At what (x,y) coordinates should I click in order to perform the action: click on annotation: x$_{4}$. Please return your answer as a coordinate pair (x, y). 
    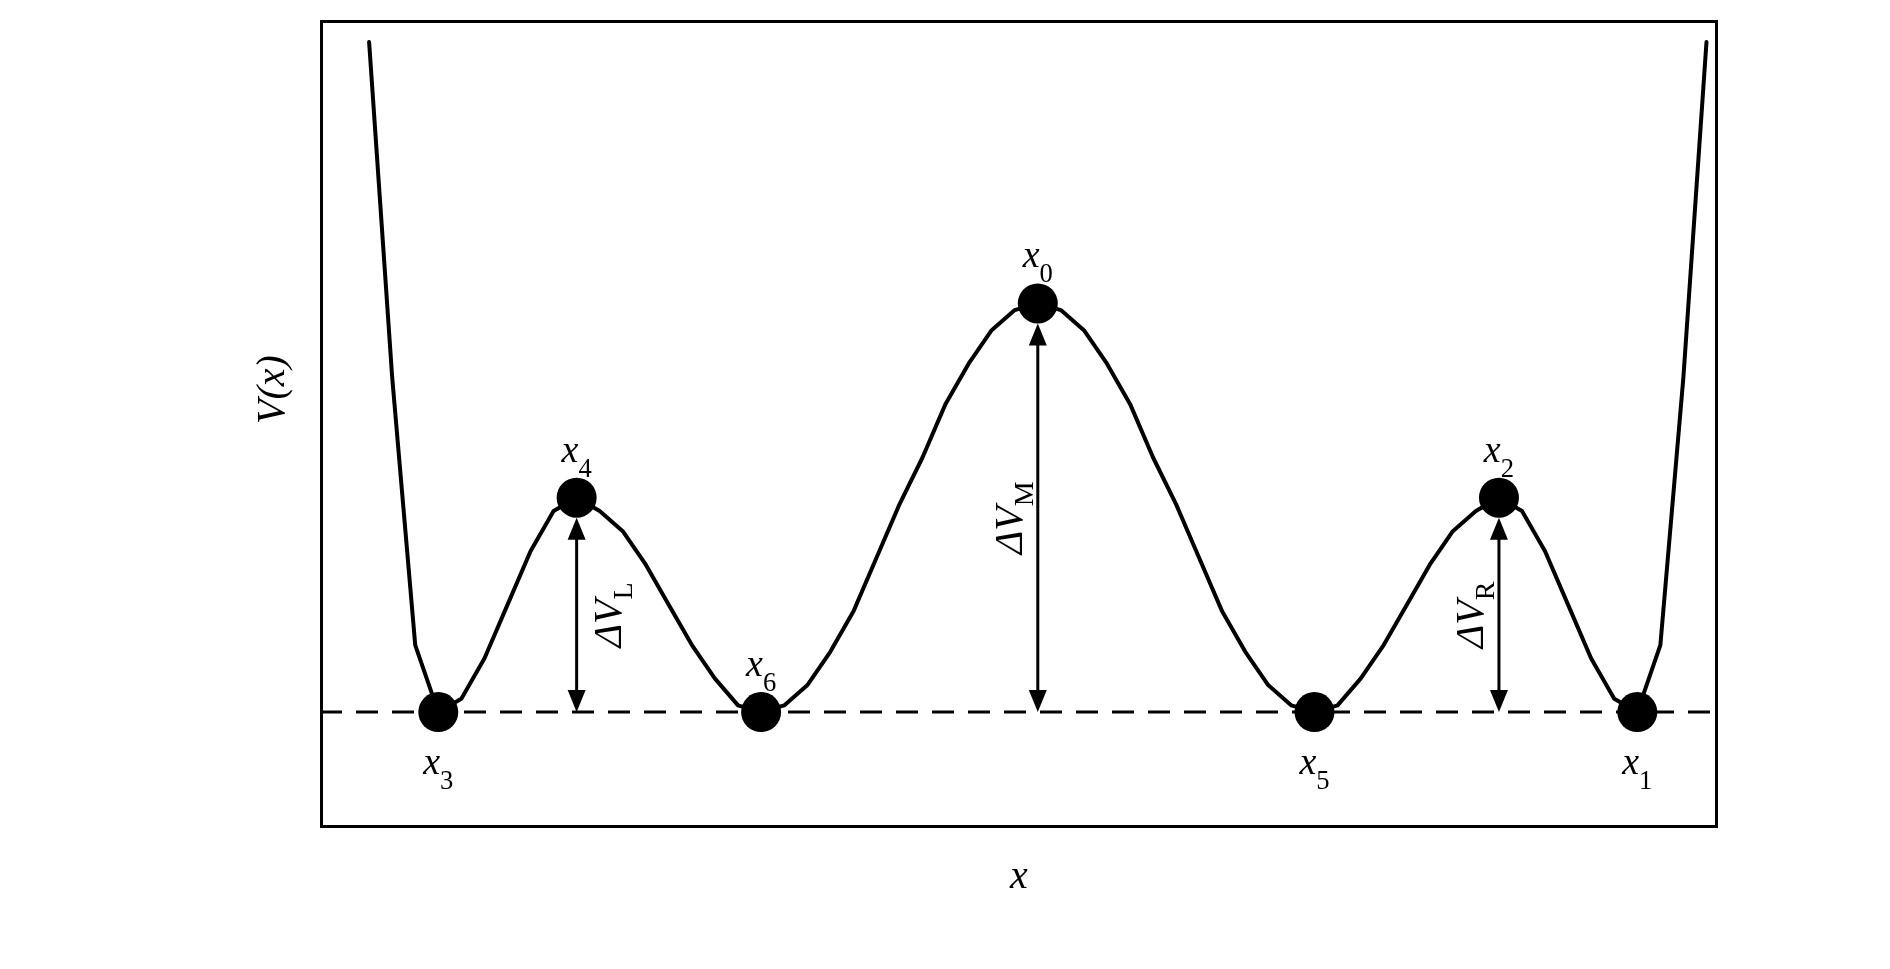
    Looking at the image, I should click on (576, 455).